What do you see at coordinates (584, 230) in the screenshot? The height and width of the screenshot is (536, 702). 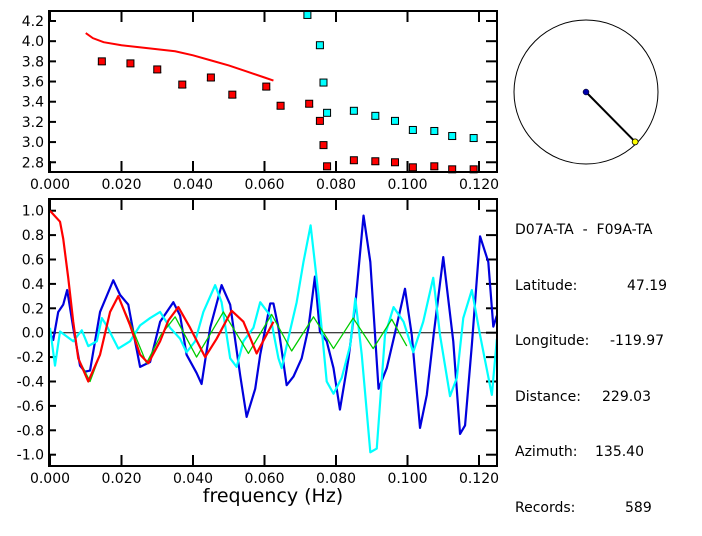 I see `station-pair: D07A-TA - F09A-TA` at bounding box center [584, 230].